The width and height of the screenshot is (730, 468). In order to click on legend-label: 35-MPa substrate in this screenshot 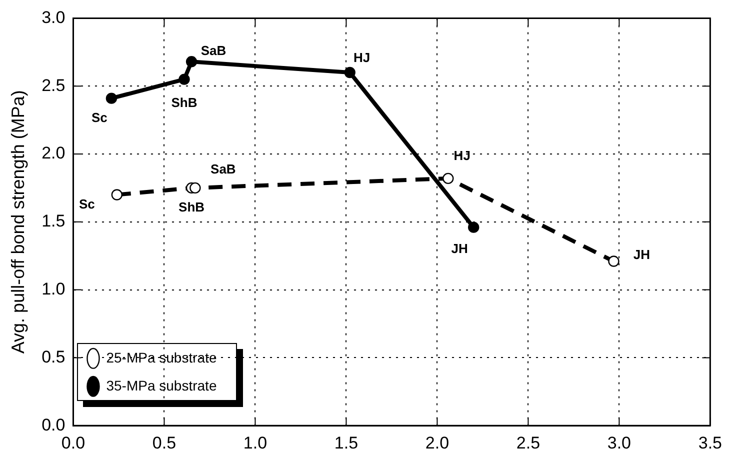, I will do `click(161, 385)`.